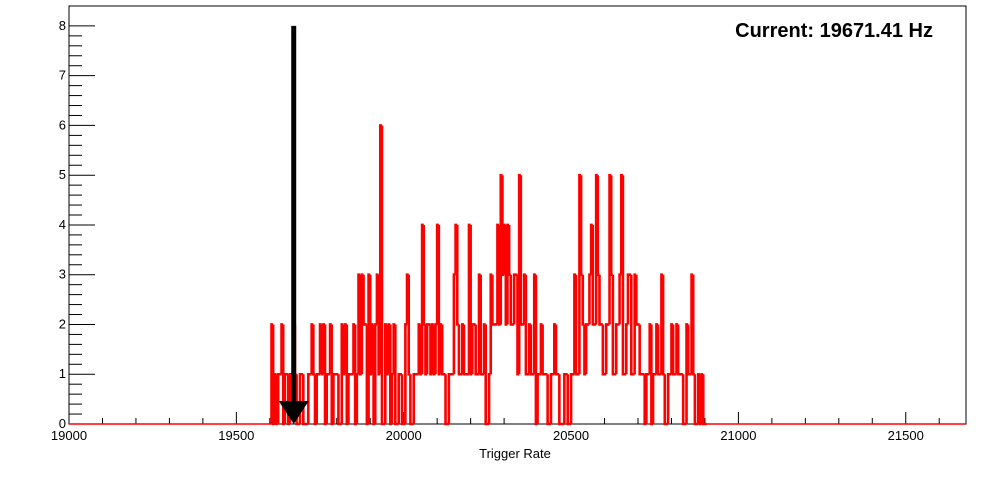  I want to click on x-axis: 19000 19500 20000 20500 21000 21500, so click(495, 427).